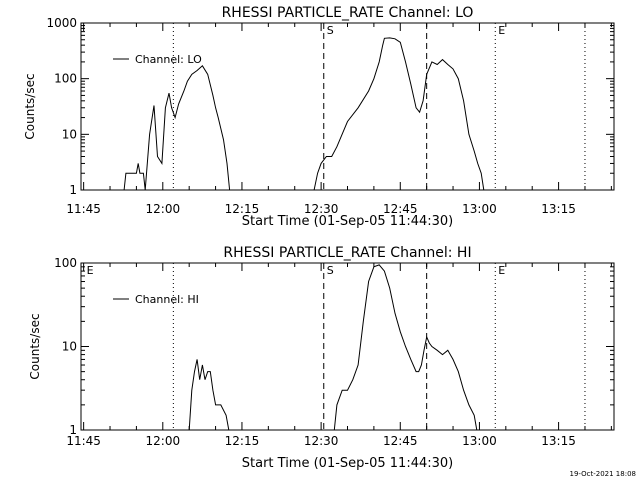 Image resolution: width=640 pixels, height=480 pixels. I want to click on legend-label: Channel: LO, so click(168, 59).